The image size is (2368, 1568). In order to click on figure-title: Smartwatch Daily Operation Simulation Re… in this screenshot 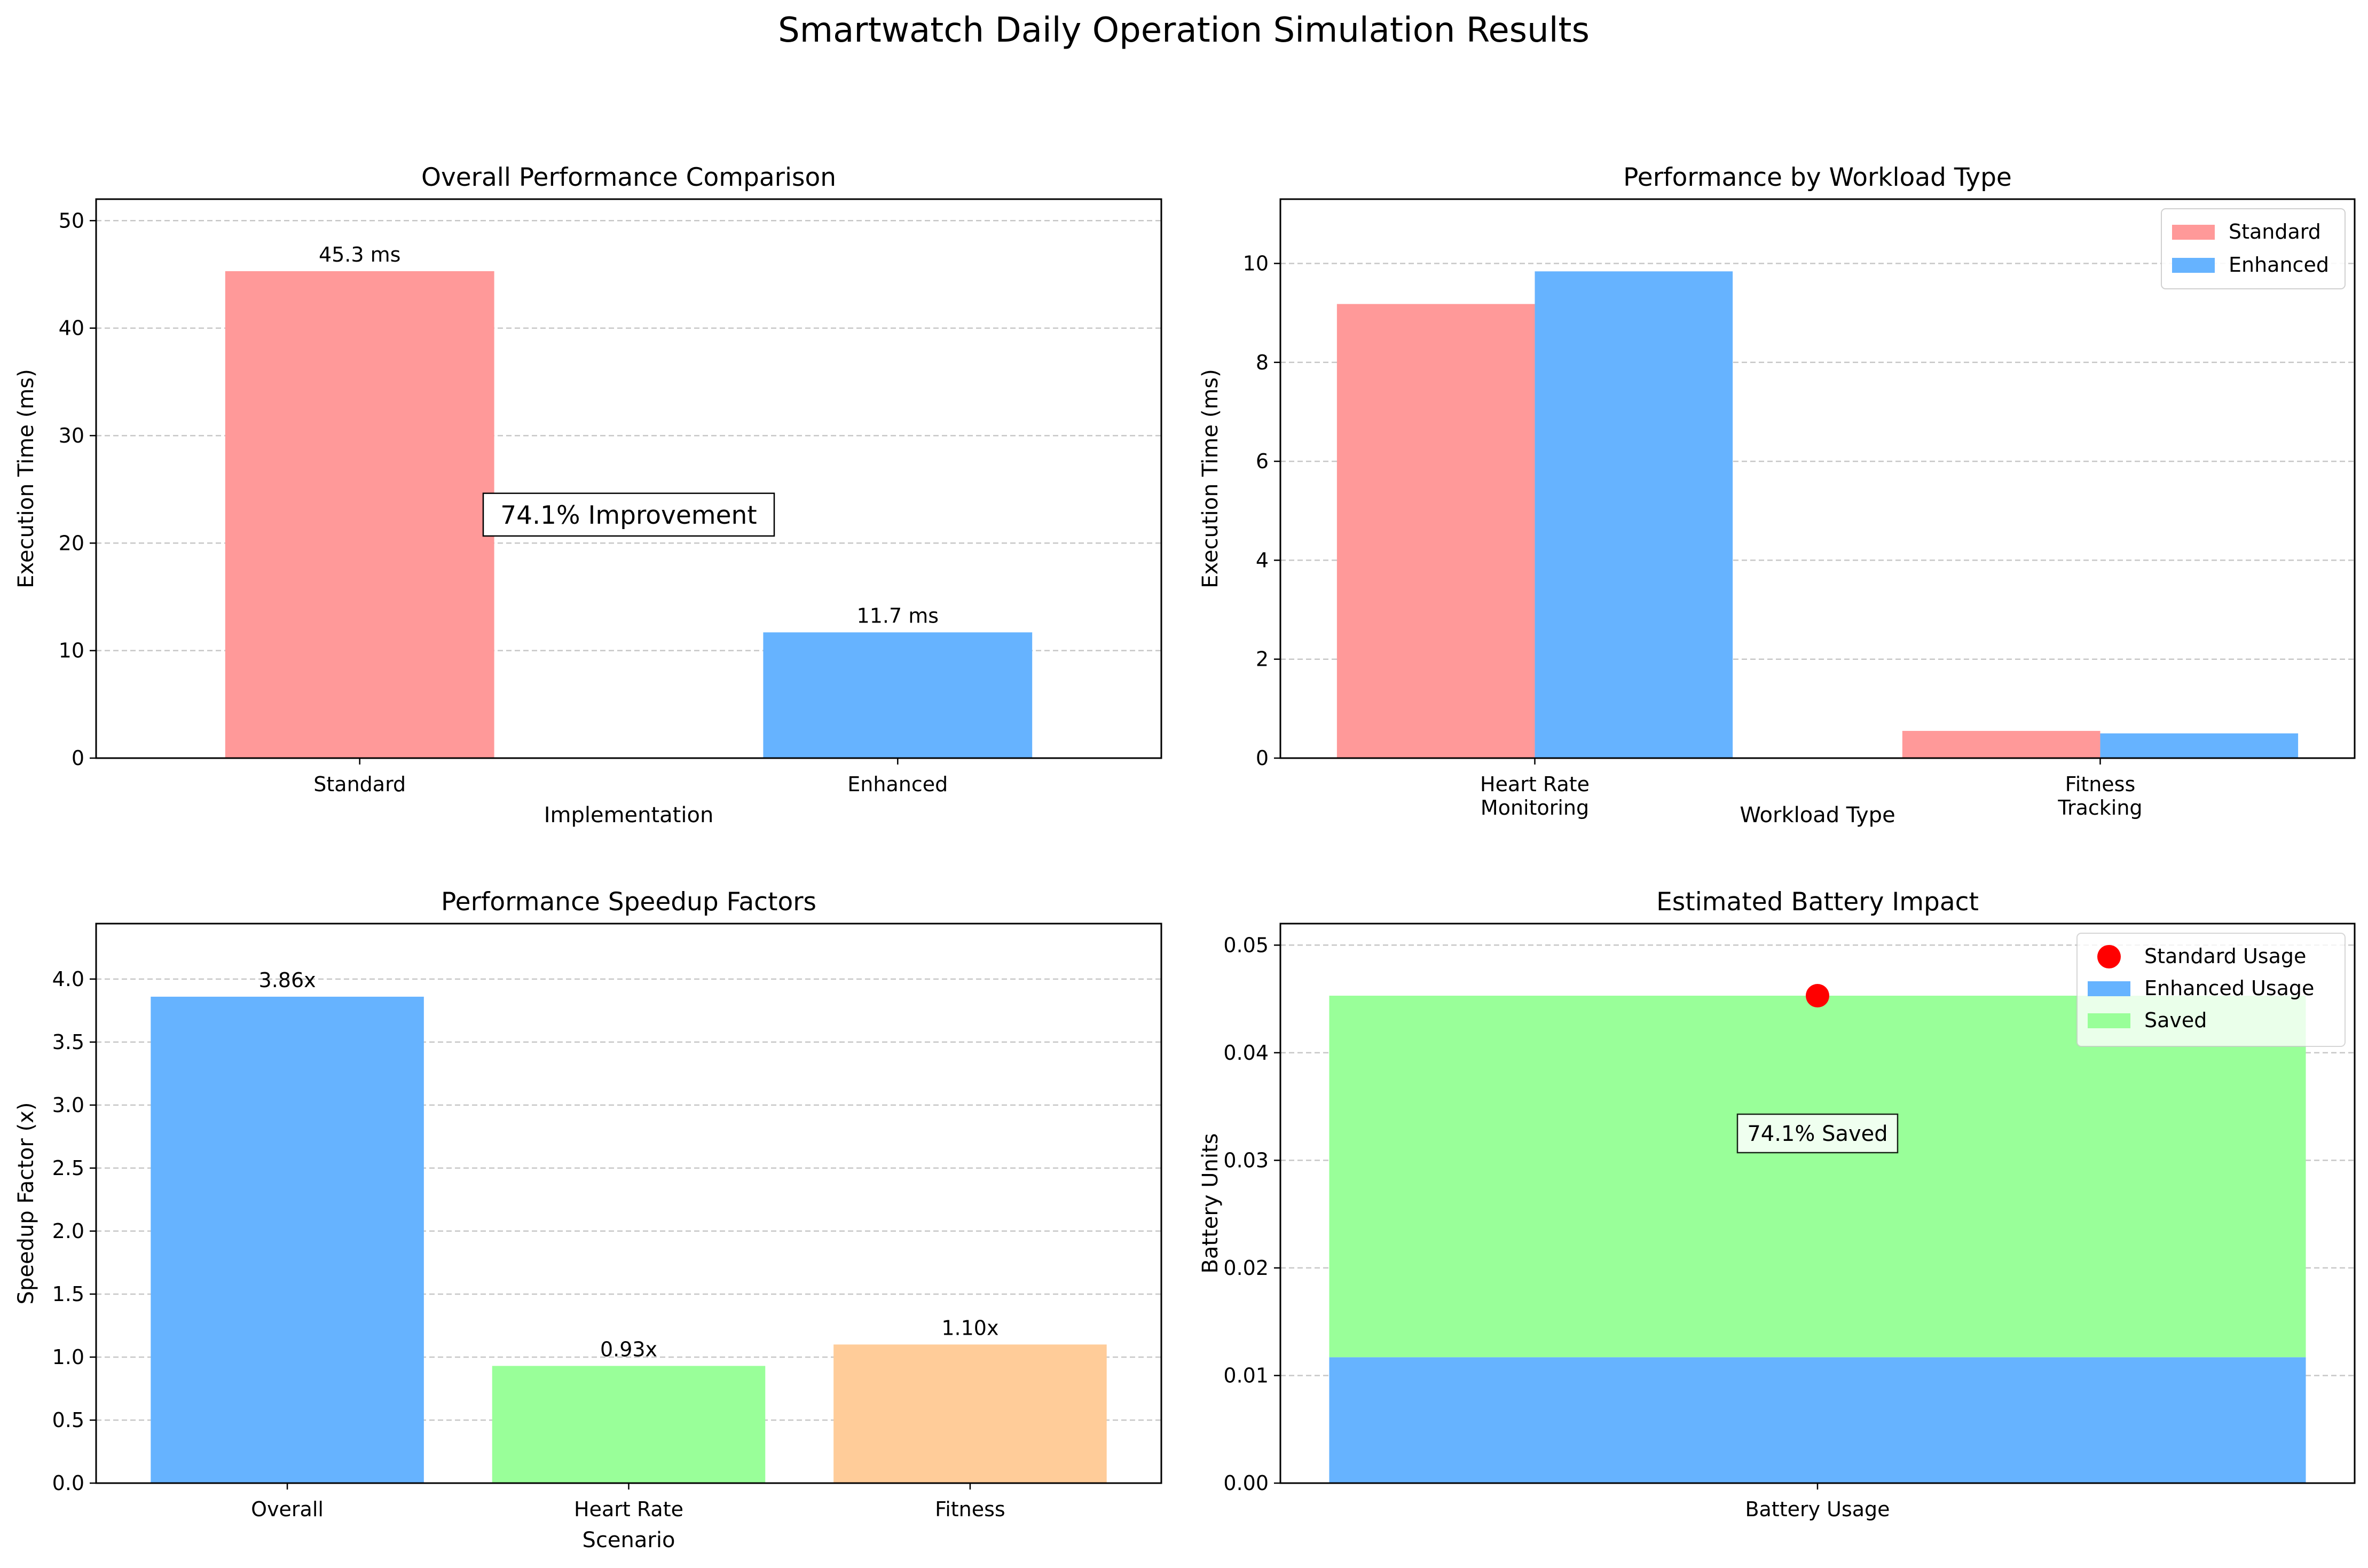, I will do `click(1184, 31)`.